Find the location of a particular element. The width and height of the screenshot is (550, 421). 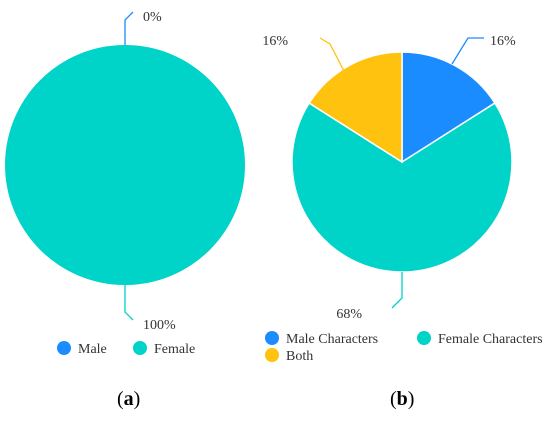

legend-label-female-characters: Female Characters is located at coordinates (490, 339).